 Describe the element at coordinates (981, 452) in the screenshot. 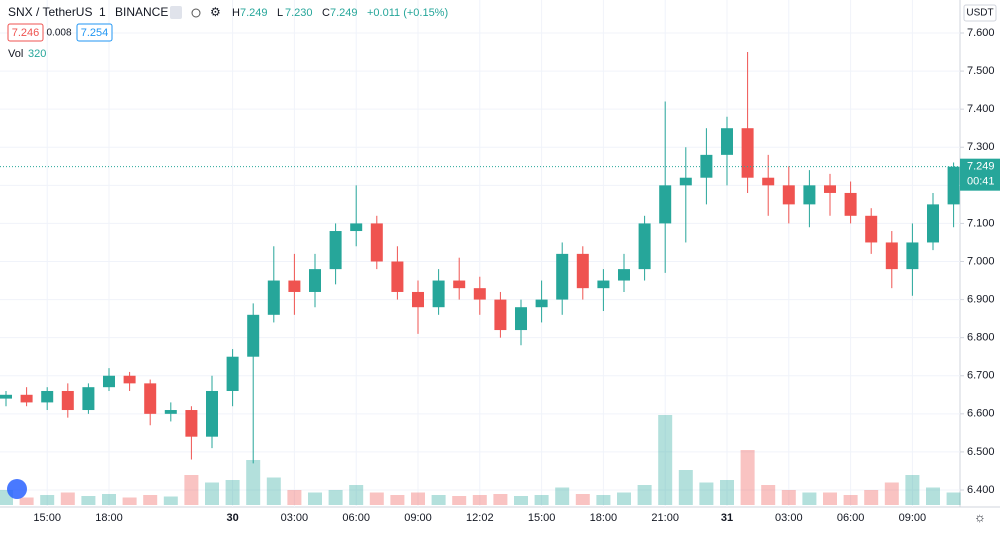

I see `y-tick-label: 6.500` at that location.